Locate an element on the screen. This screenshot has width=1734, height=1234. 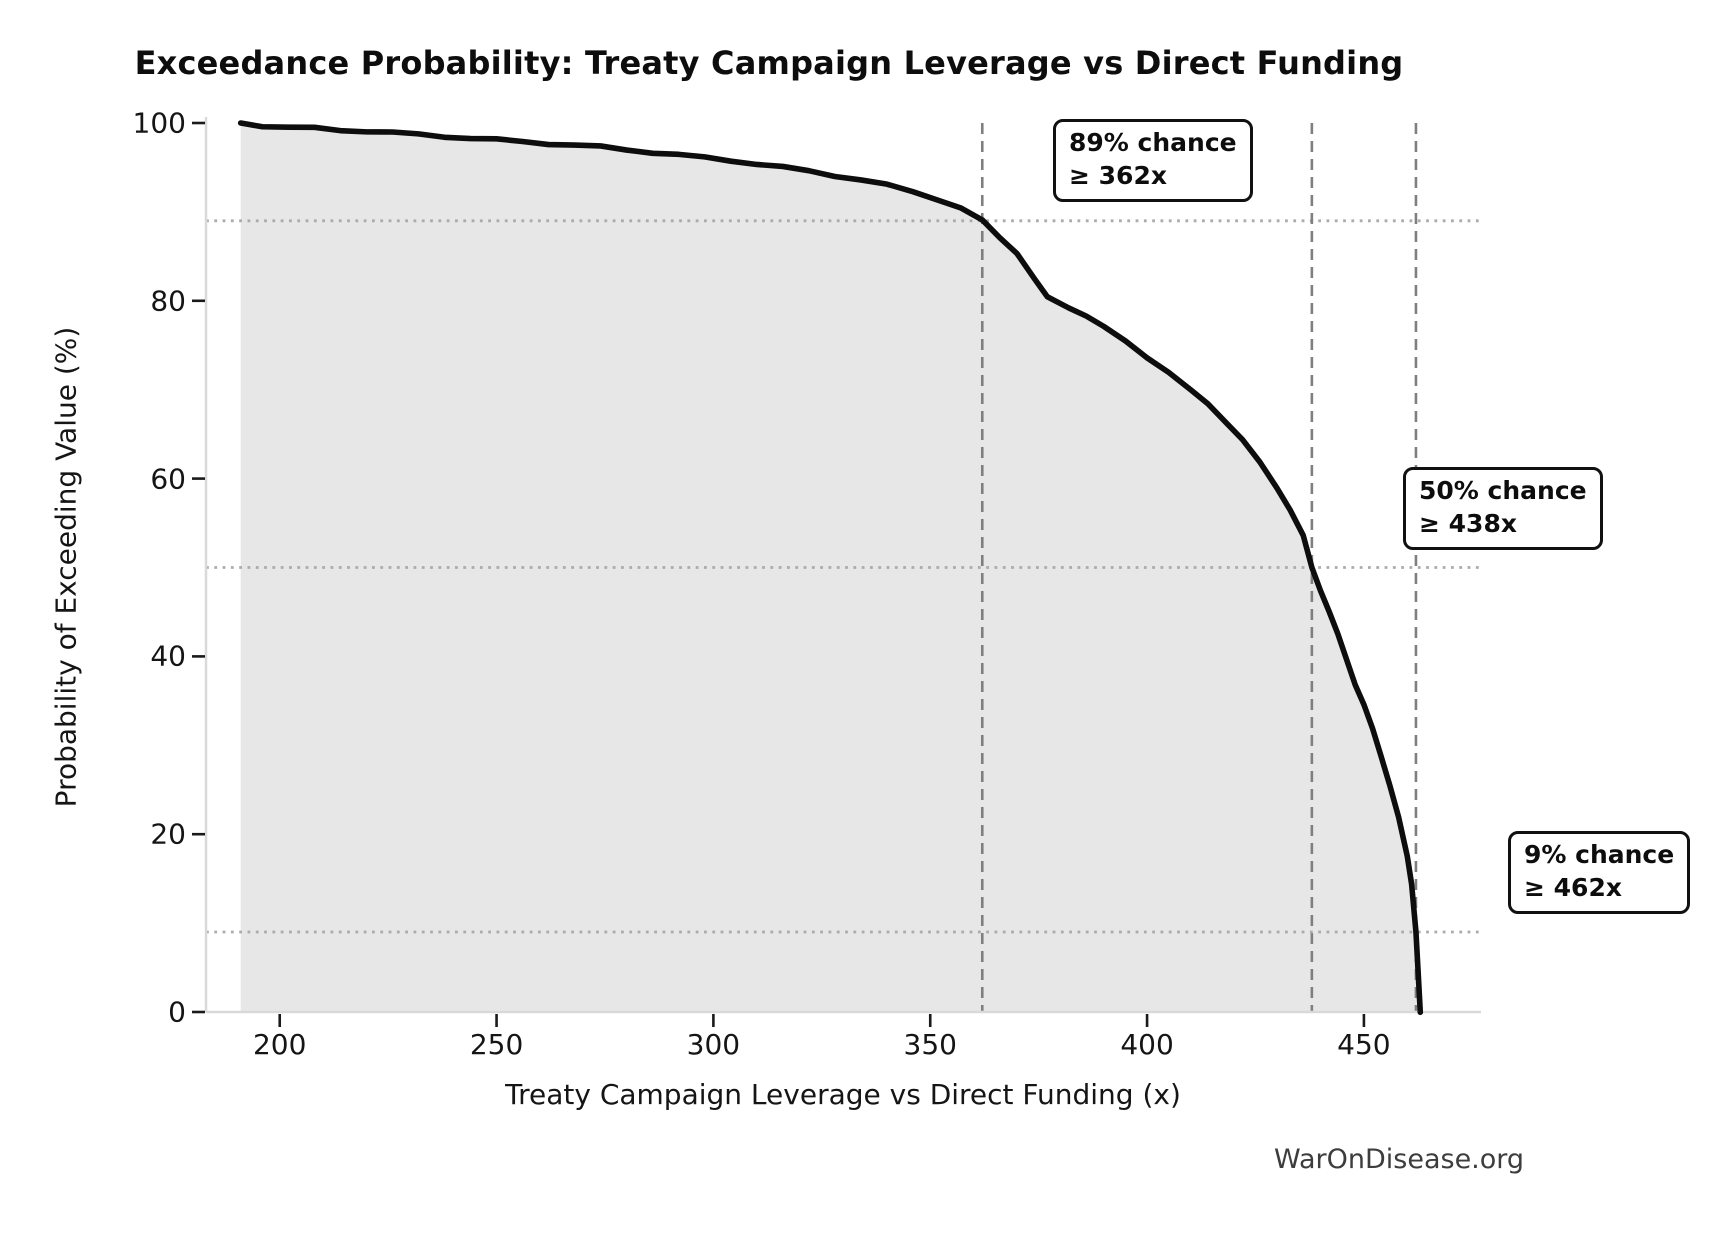
annotation-box-9pct: 9% chance ≥ 462x is located at coordinates (1599, 872).